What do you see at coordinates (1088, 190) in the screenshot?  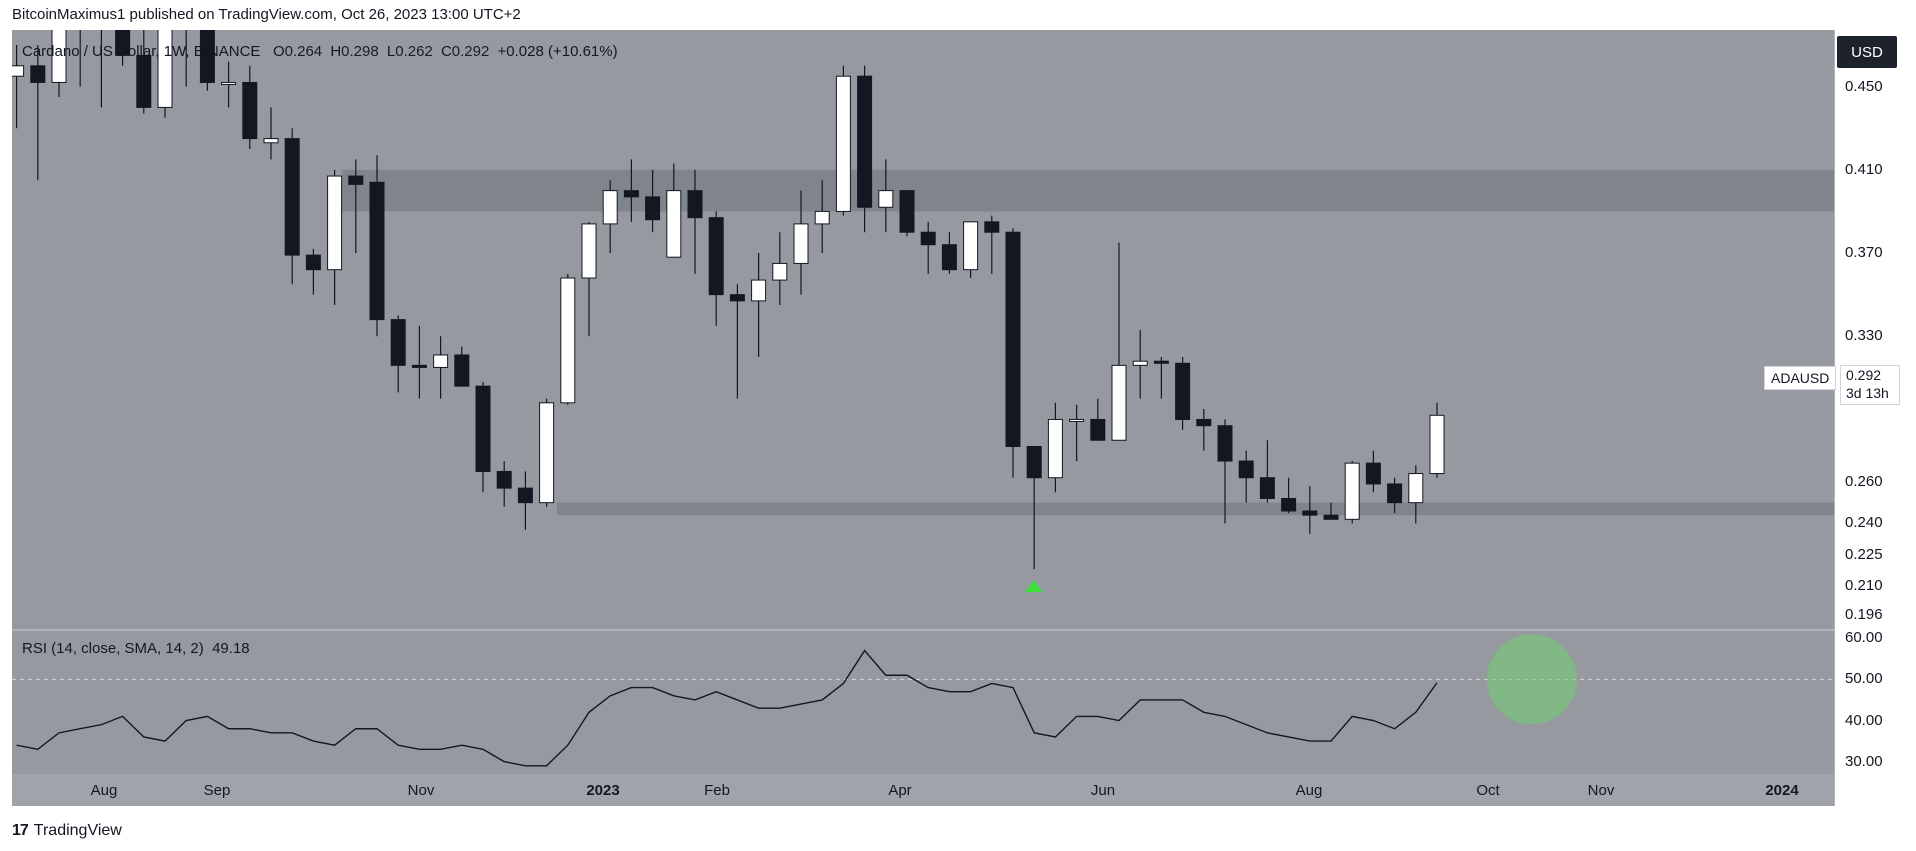 I see `zone-resistance` at bounding box center [1088, 190].